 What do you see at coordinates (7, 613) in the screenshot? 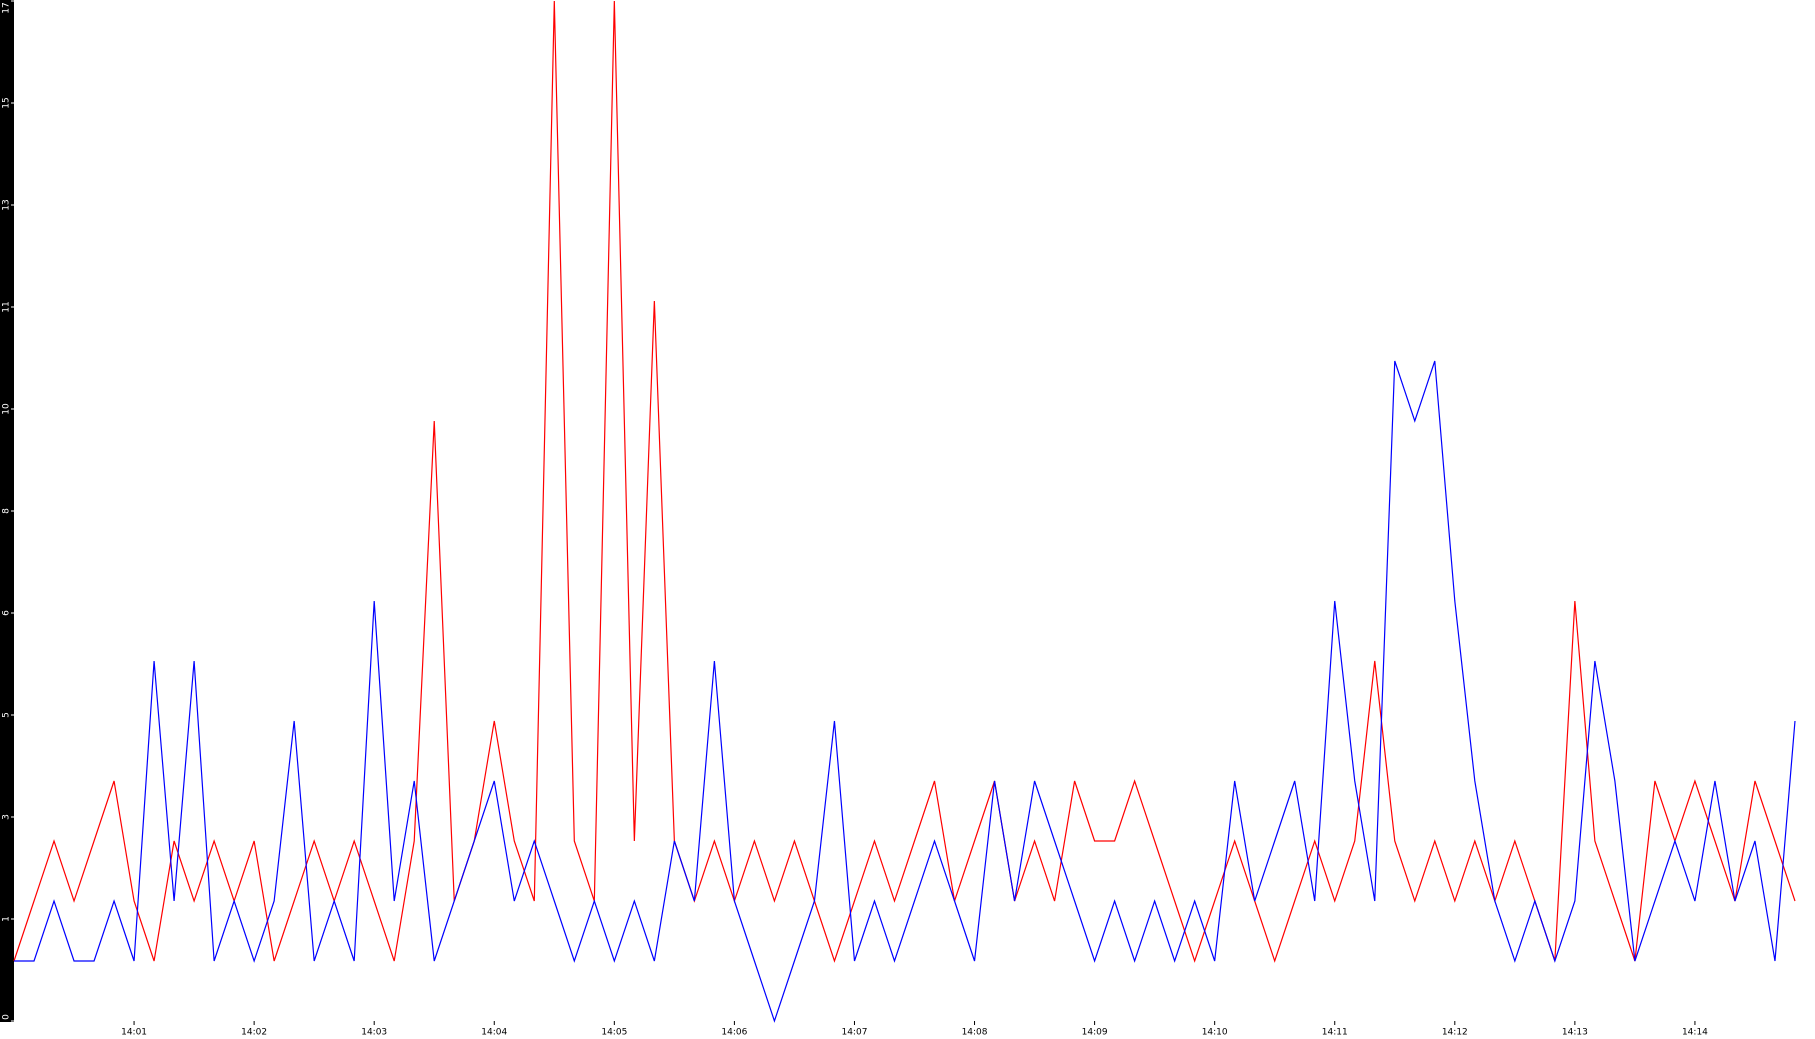
I see `y-tick-label: 6` at bounding box center [7, 613].